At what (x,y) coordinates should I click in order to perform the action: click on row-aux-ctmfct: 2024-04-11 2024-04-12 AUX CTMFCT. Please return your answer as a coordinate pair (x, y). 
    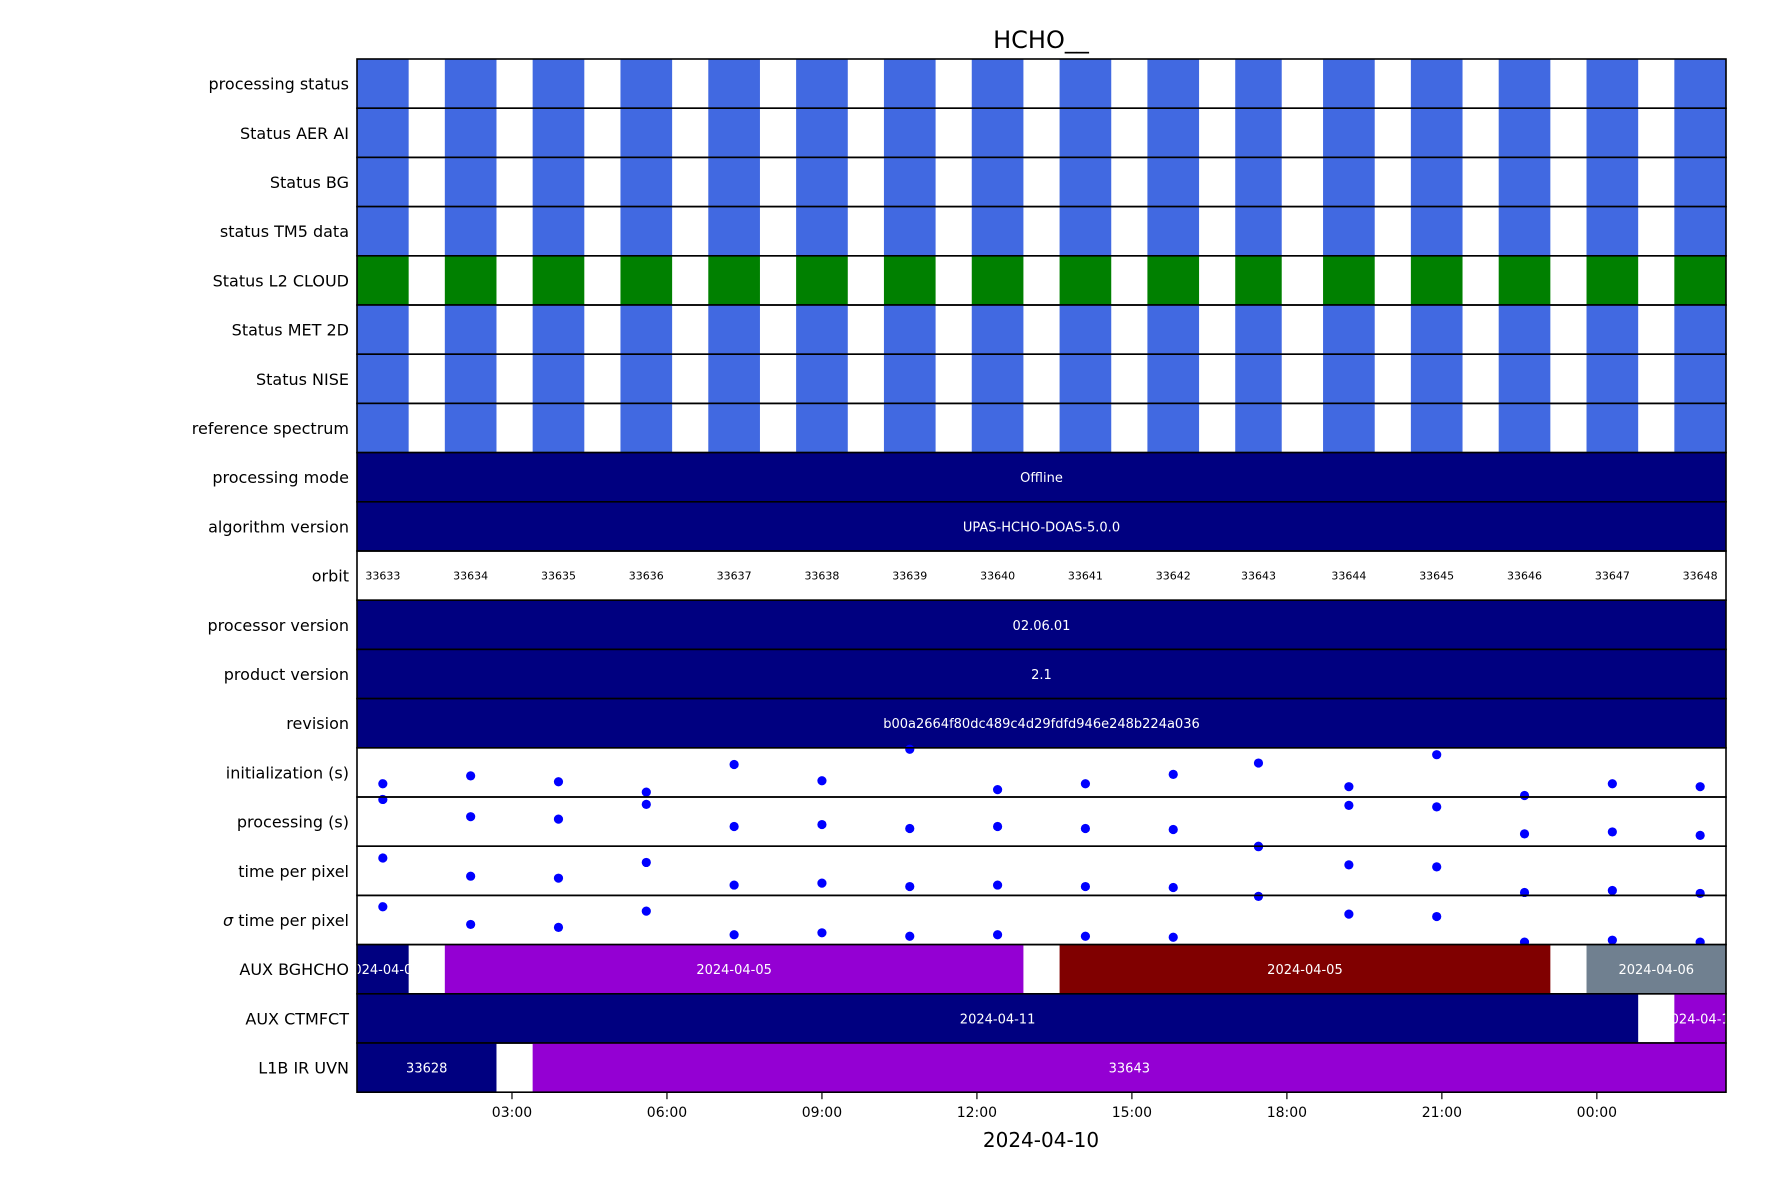
    Looking at the image, I should click on (986, 1018).